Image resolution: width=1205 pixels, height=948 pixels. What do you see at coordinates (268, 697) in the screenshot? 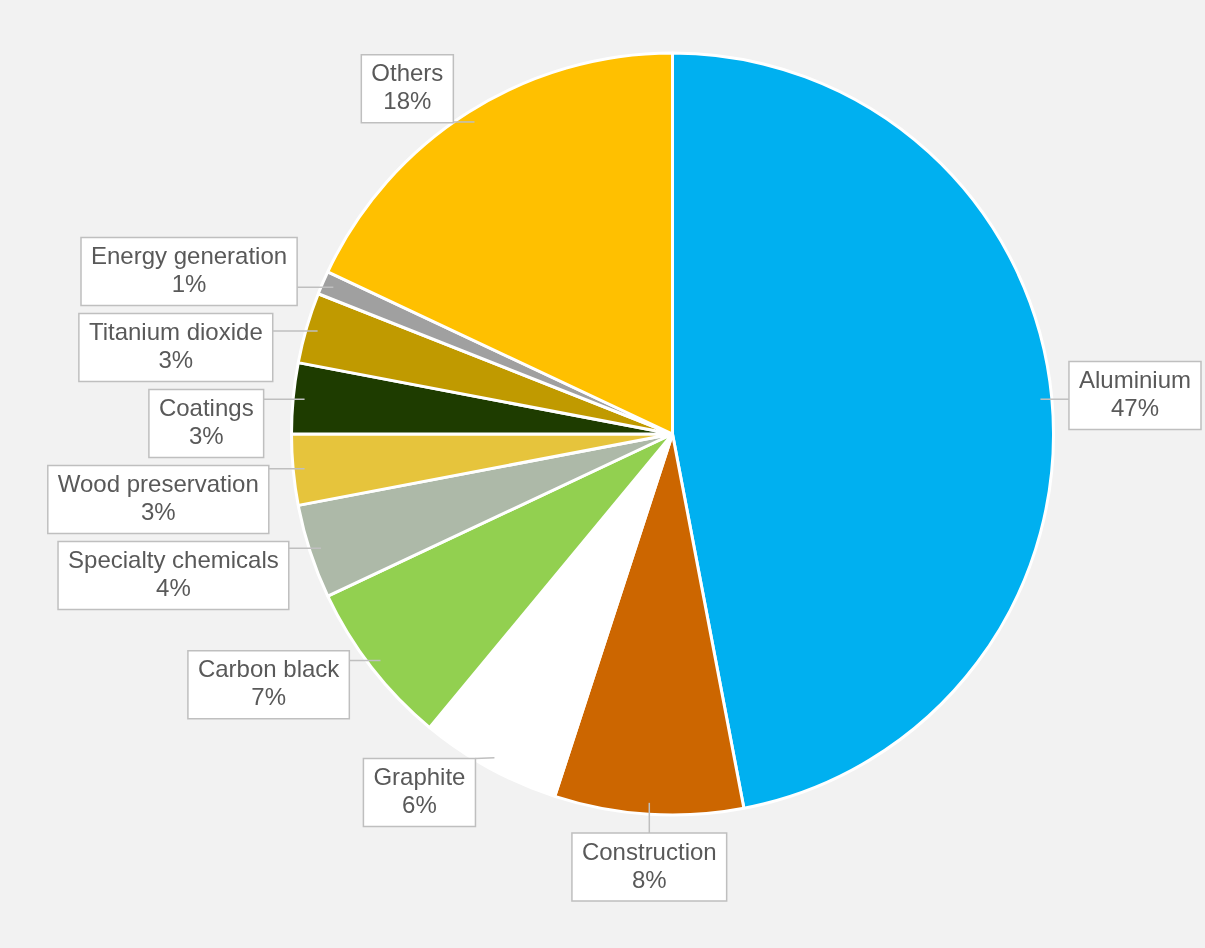
I see `data-label: 7%` at bounding box center [268, 697].